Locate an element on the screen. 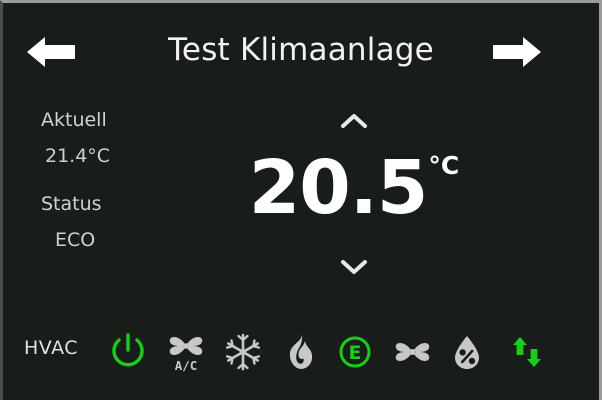  svg-text: A/C is located at coordinates (186, 365).